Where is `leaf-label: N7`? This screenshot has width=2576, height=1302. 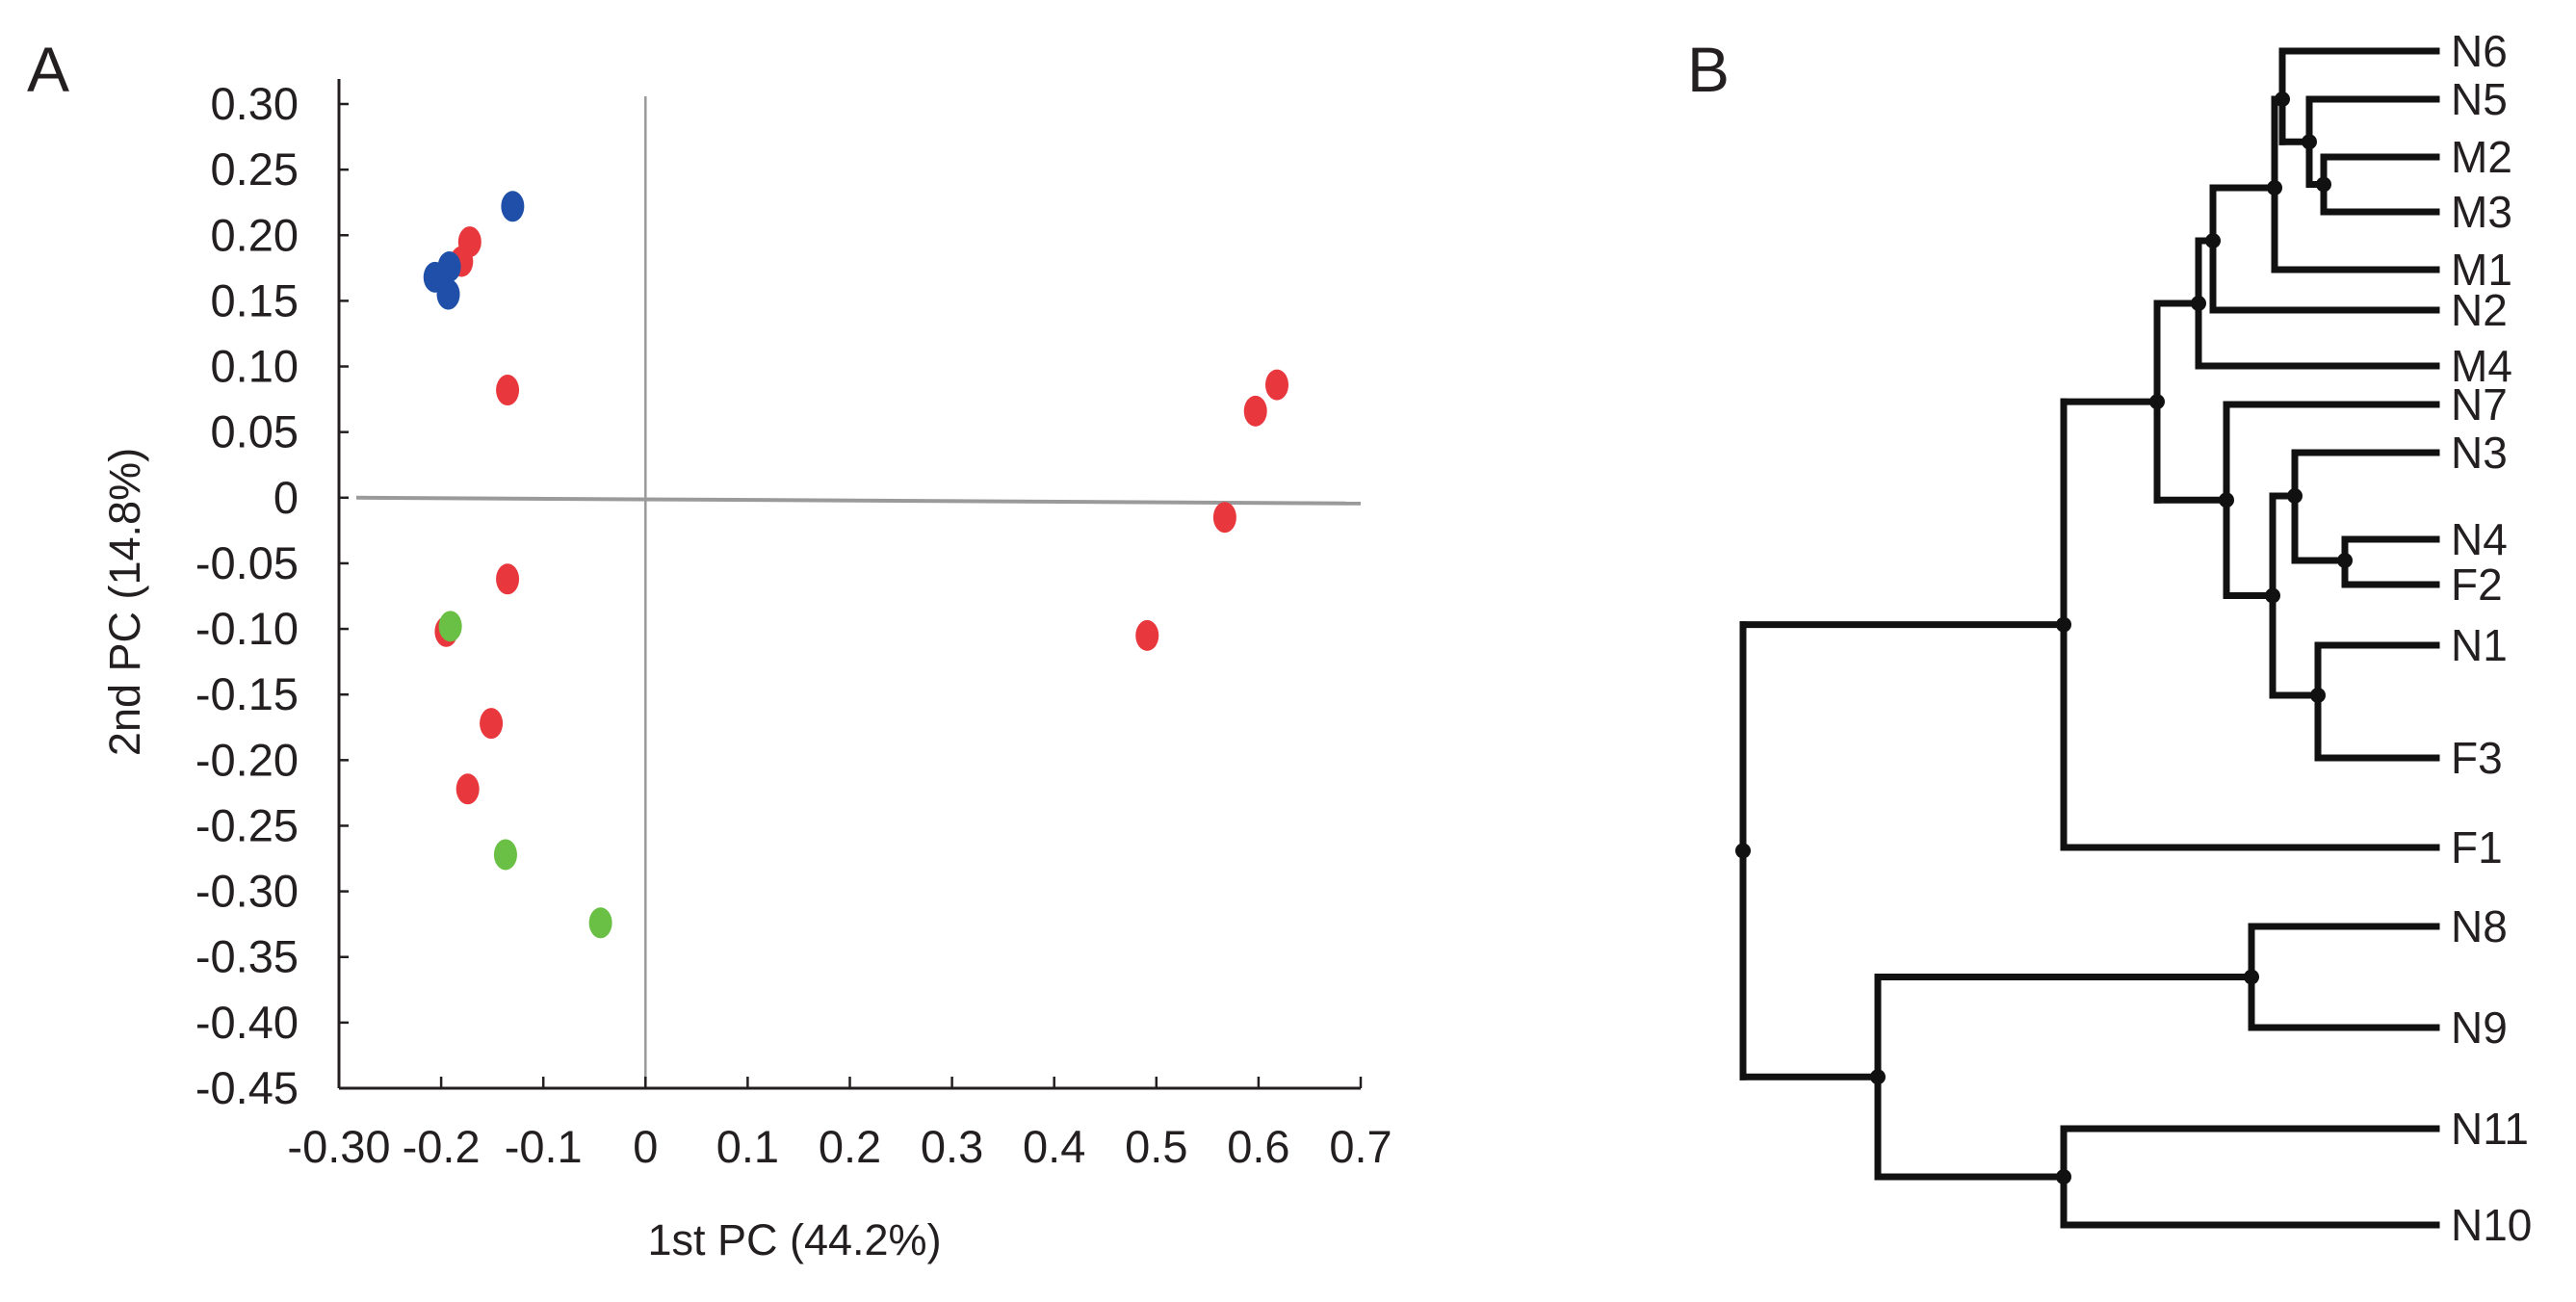
leaf-label: N7 is located at coordinates (2479, 404).